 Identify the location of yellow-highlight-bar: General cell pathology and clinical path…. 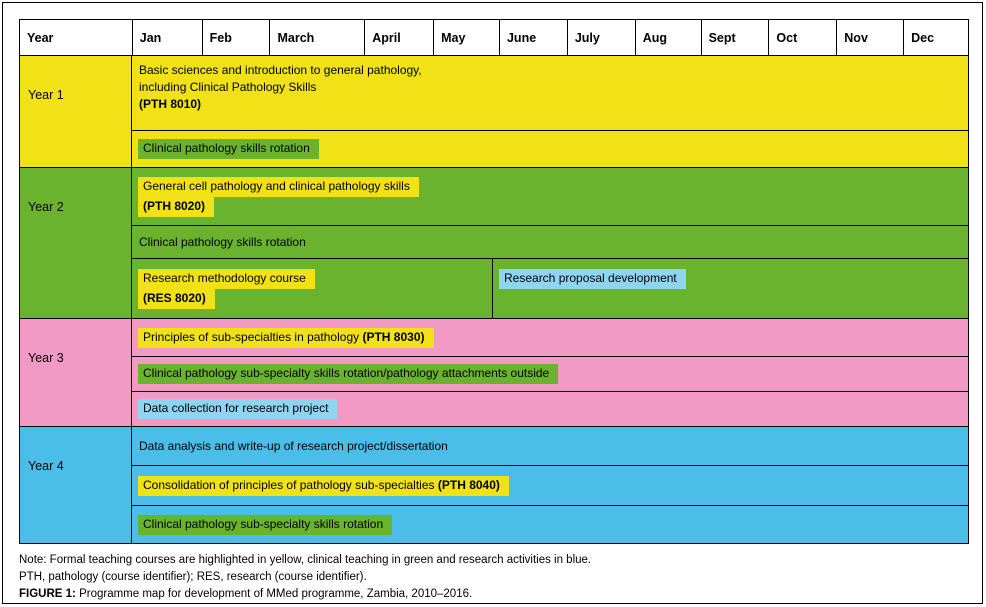
(278, 186).